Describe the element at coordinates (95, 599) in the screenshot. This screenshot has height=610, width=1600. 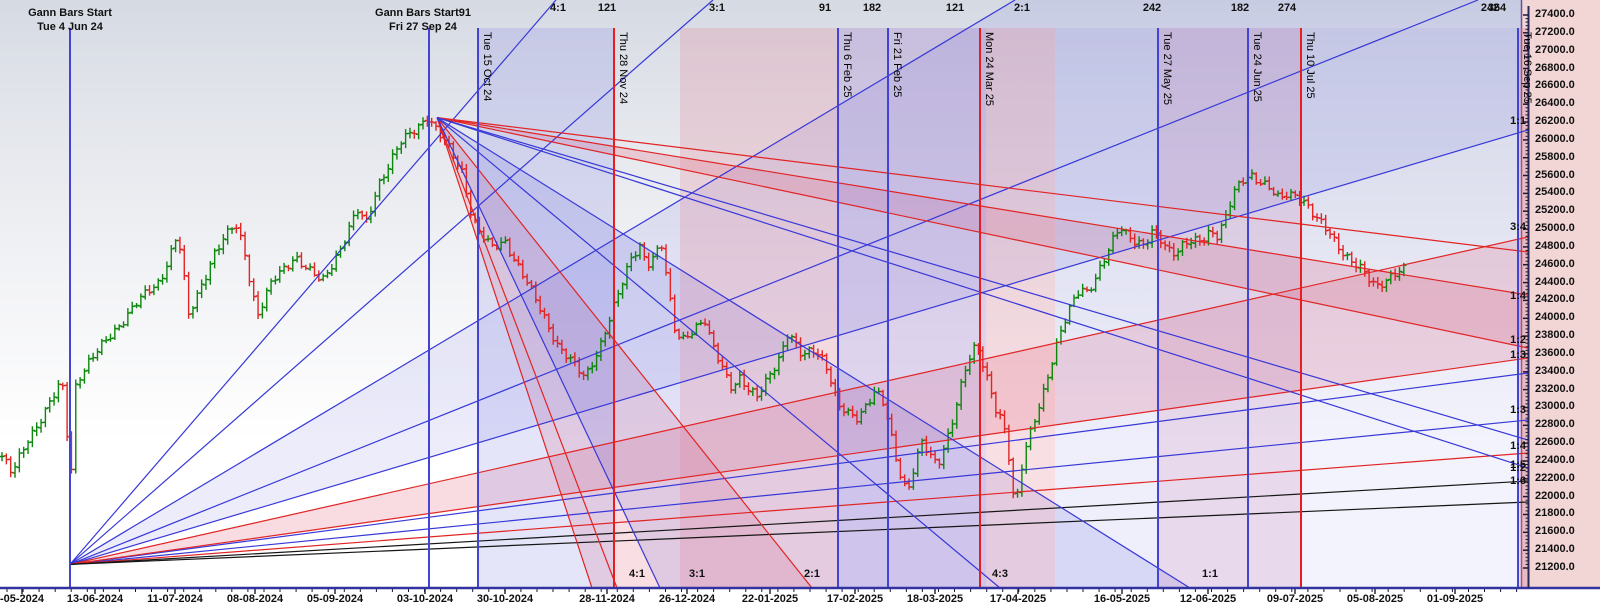
I see `time-axis-label: 13-06-2024` at that location.